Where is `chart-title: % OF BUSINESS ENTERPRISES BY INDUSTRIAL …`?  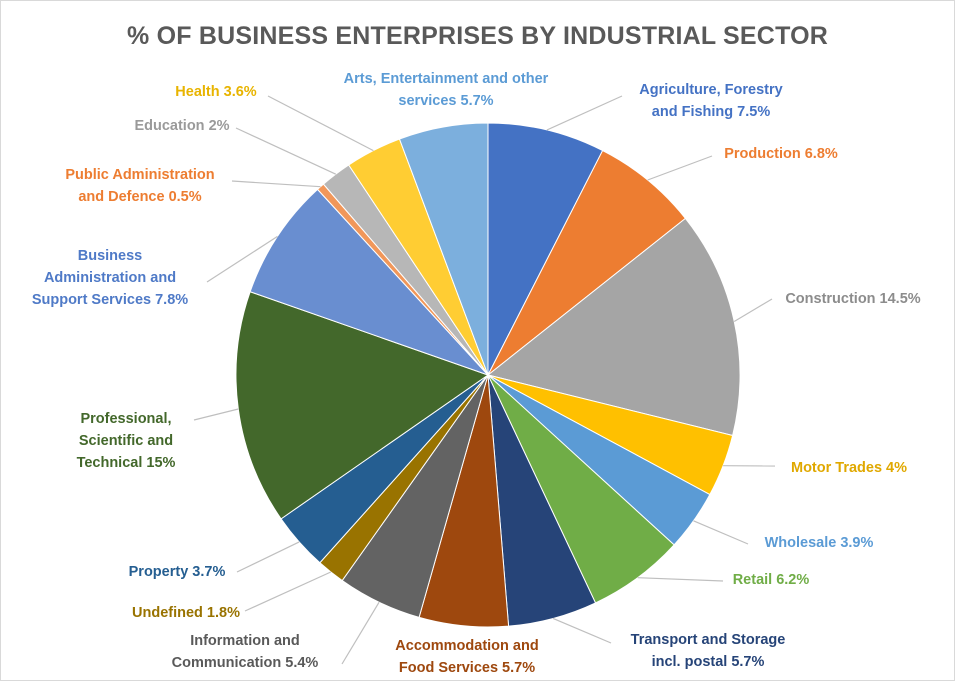 chart-title: % OF BUSINESS ENTERPRISES BY INDUSTRIAL … is located at coordinates (477, 36).